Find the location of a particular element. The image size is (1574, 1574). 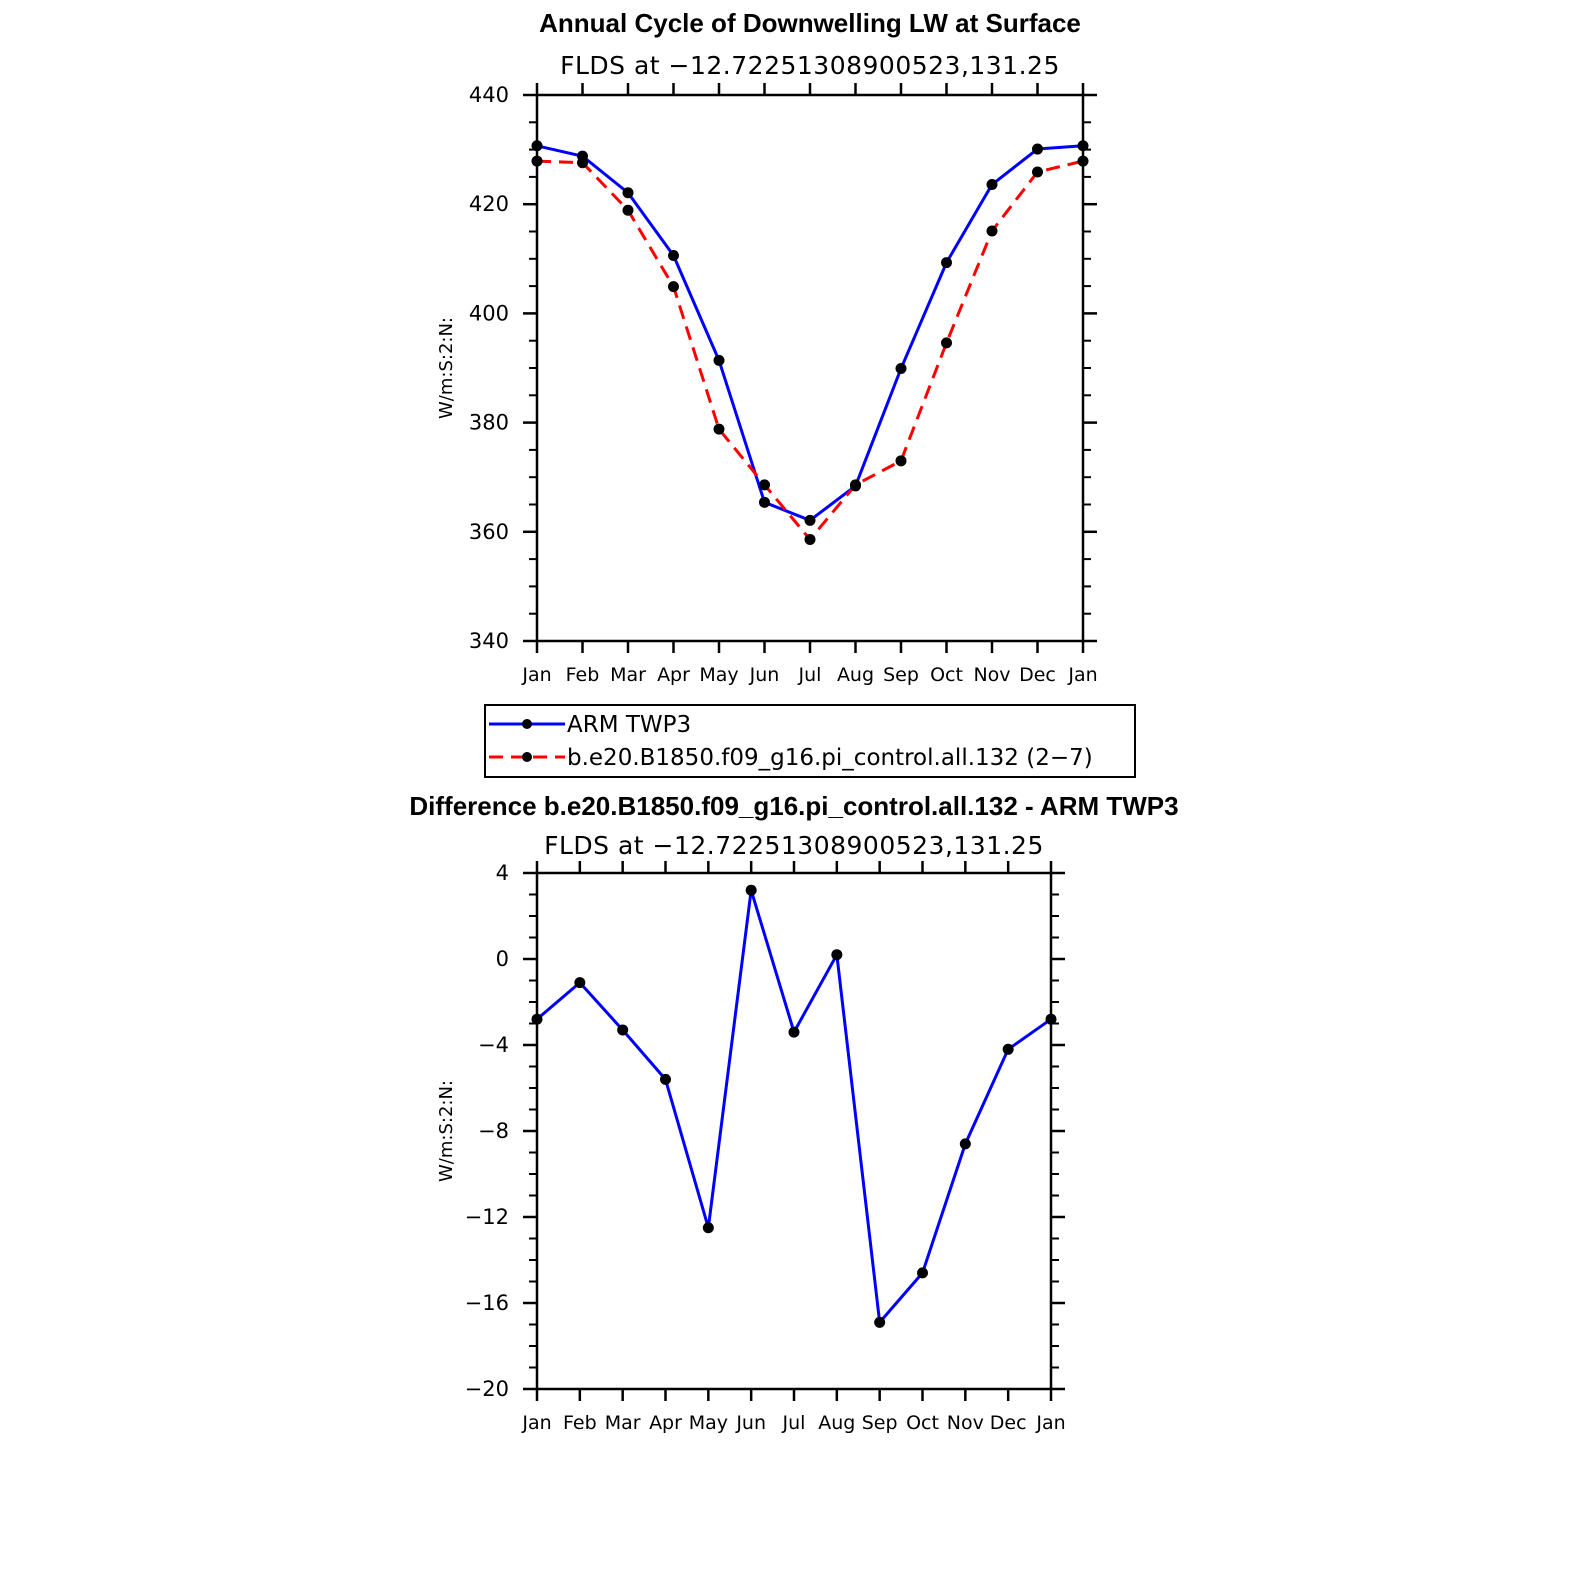

y-tick-label: −4 is located at coordinates (493, 1045).